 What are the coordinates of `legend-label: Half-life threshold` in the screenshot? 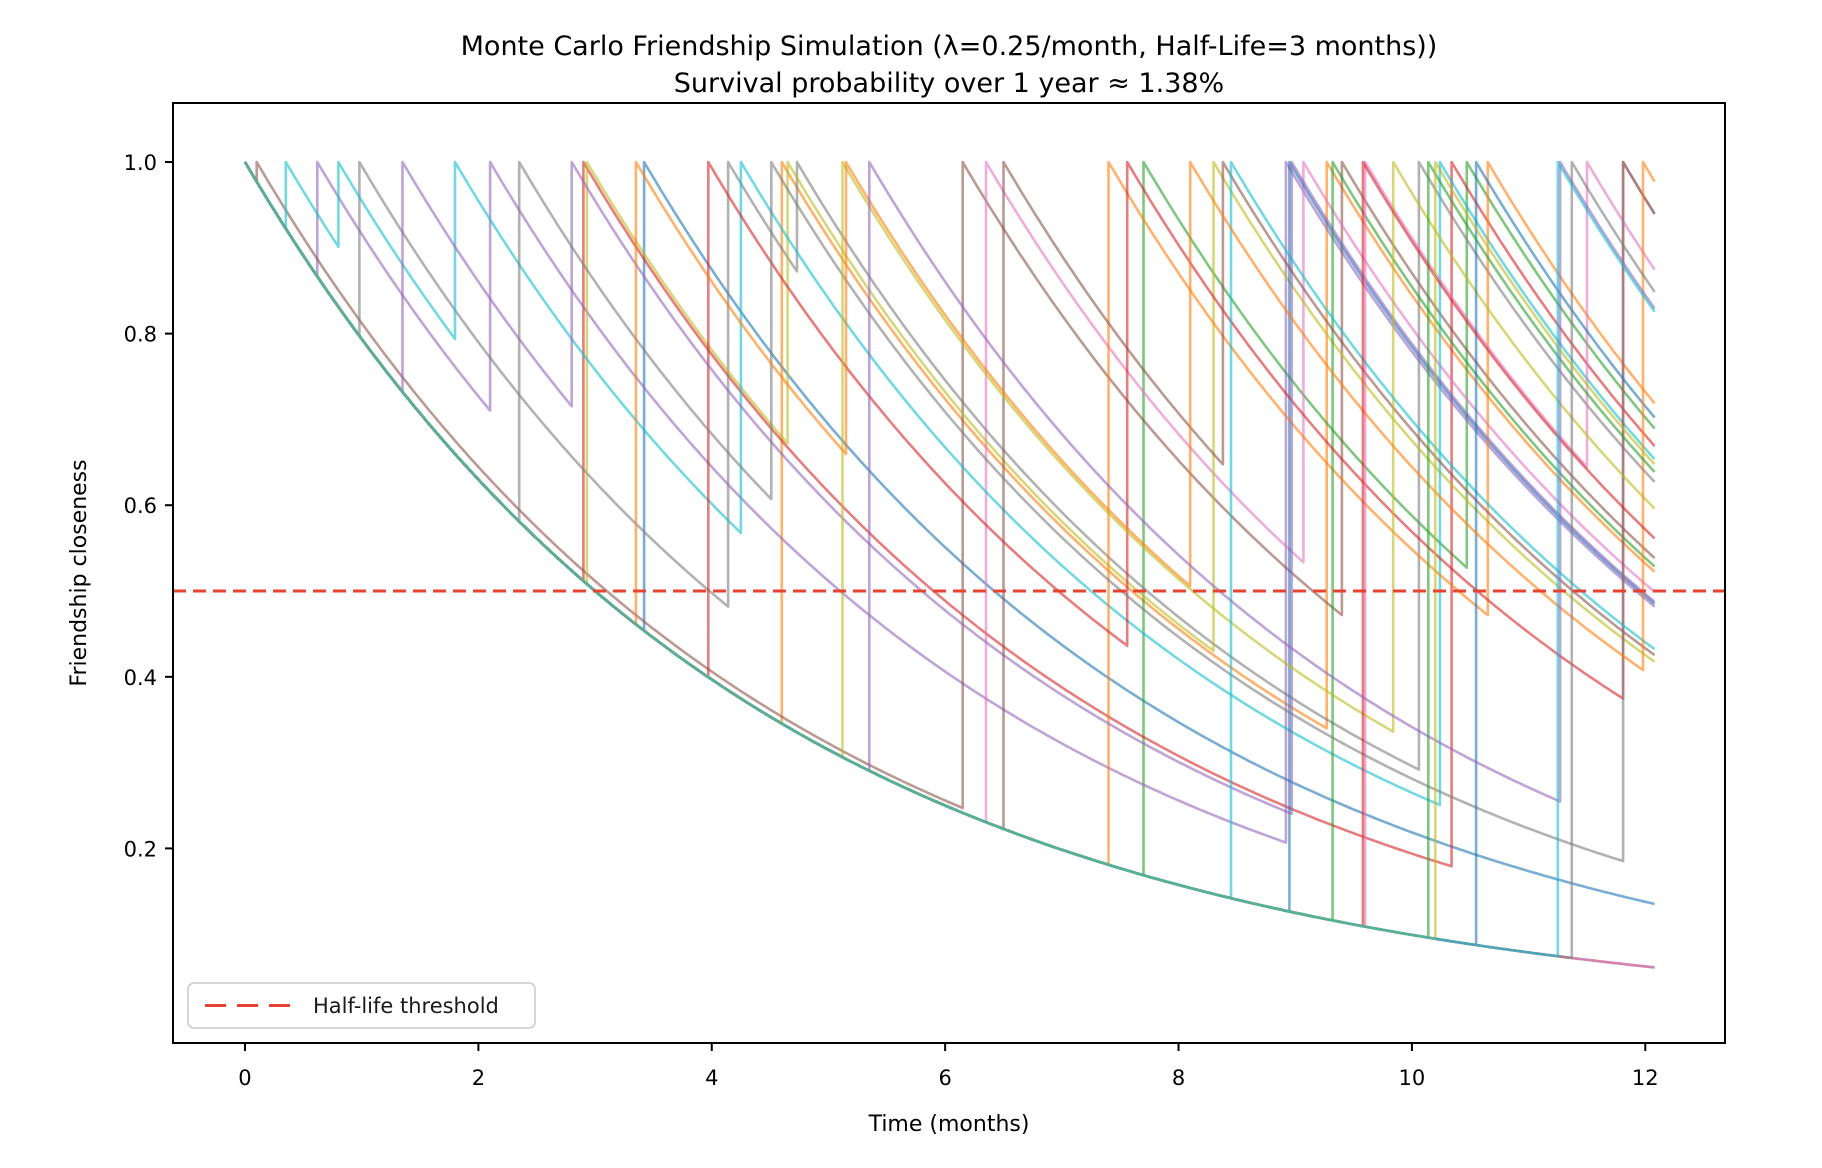 It's located at (406, 1006).